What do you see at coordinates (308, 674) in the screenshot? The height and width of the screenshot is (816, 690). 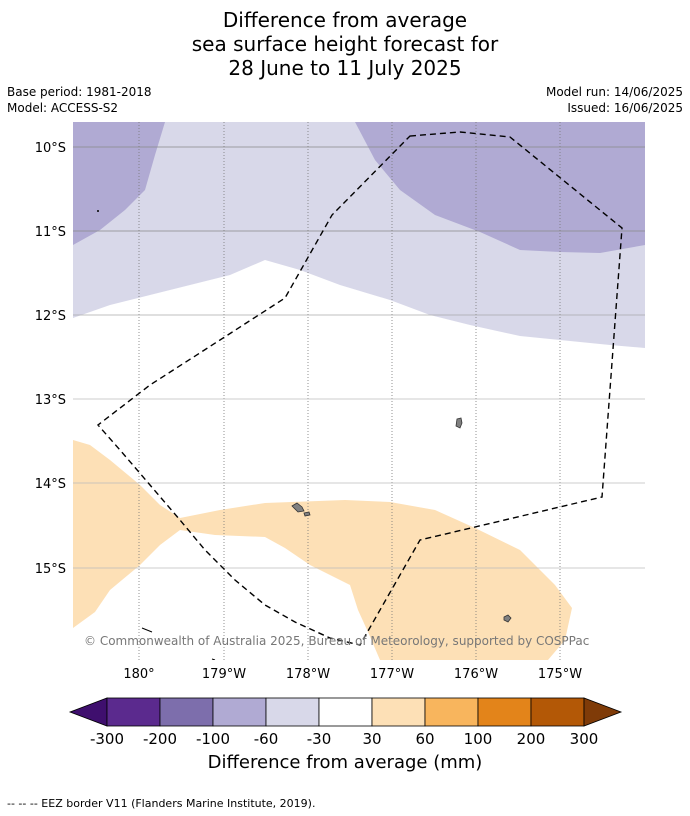 I see `lon-label: 178°W` at bounding box center [308, 674].